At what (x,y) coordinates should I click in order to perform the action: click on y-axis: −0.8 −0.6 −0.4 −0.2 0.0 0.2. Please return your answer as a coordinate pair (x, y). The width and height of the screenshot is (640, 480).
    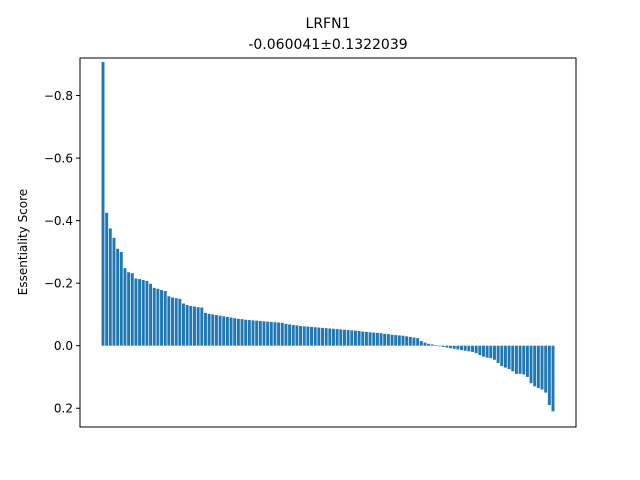
    Looking at the image, I should click on (62, 252).